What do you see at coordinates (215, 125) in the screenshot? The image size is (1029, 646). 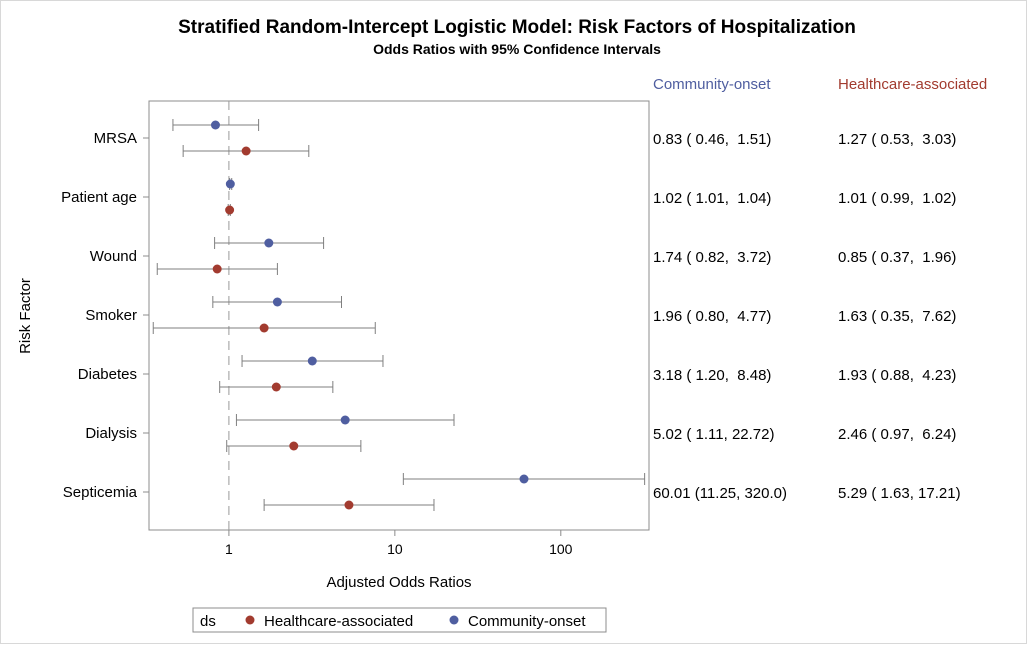 I see `point-community-onset-mrsa` at bounding box center [215, 125].